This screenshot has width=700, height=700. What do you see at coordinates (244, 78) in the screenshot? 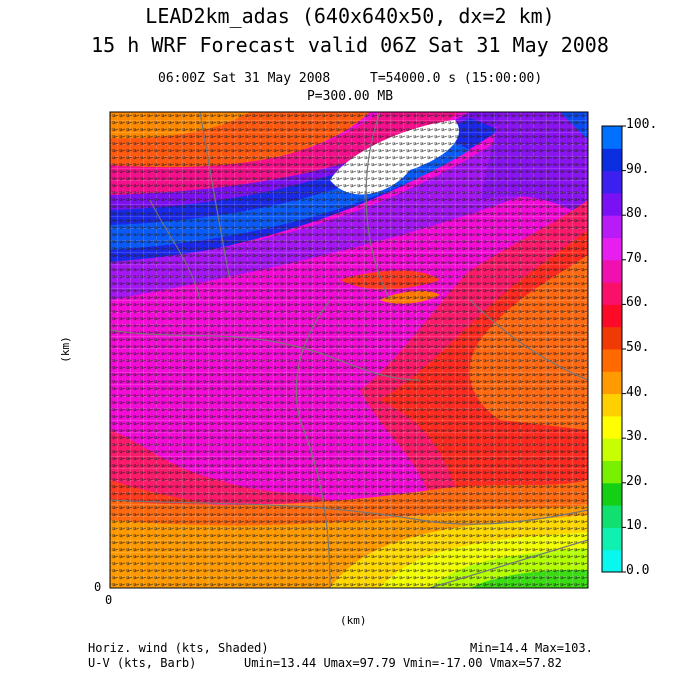
I see `valid-time: 06:00Z Sat 31 May 2008` at bounding box center [244, 78].